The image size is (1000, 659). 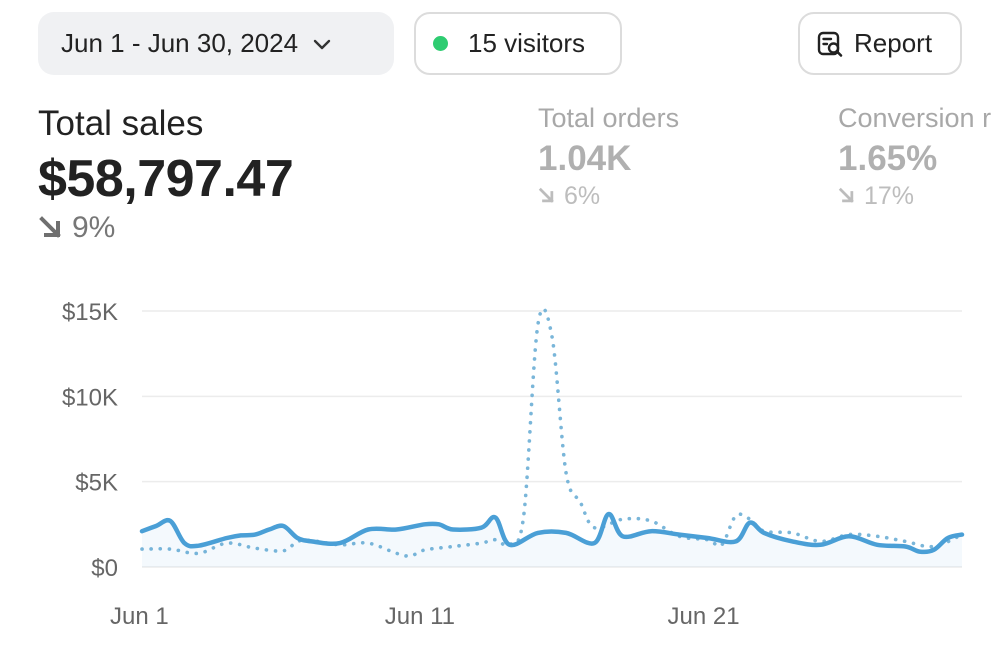 I want to click on conversion-rate-label: Conversion r, so click(x=915, y=118).